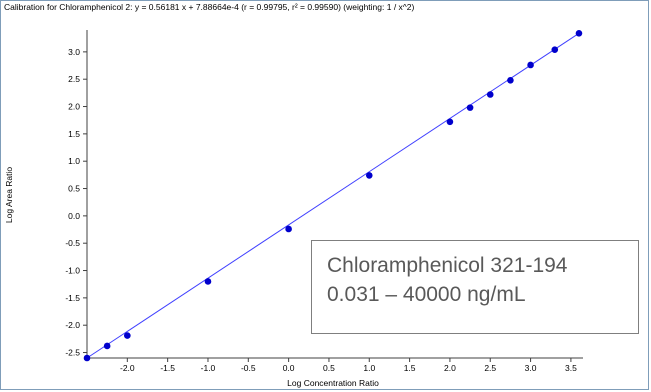  Describe the element at coordinates (410, 368) in the screenshot. I see `x-tick-label: 1.5` at that location.